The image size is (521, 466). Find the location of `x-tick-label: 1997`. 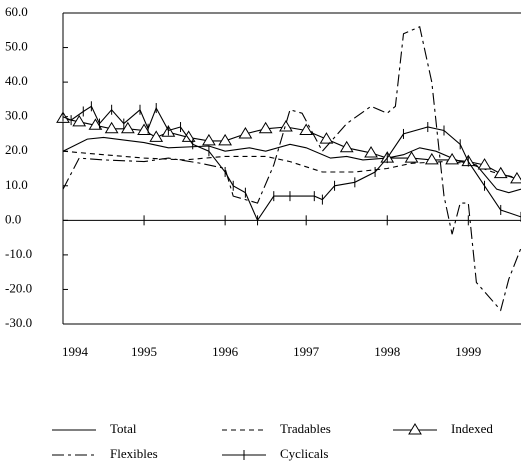

x-tick-label: 1997 is located at coordinates (306, 351).